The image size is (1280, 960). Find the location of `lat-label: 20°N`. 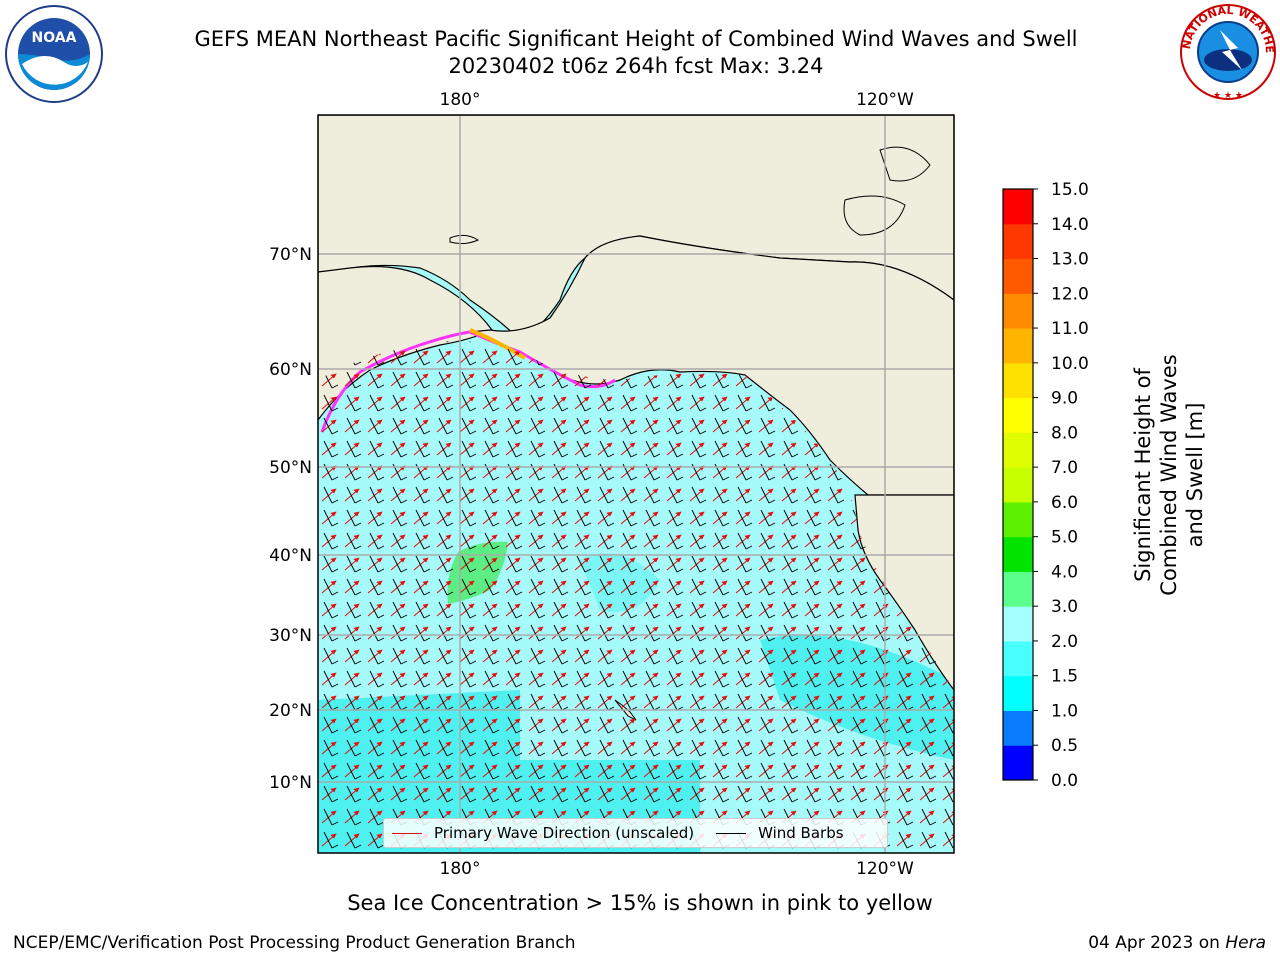

lat-label: 20°N is located at coordinates (290, 711).